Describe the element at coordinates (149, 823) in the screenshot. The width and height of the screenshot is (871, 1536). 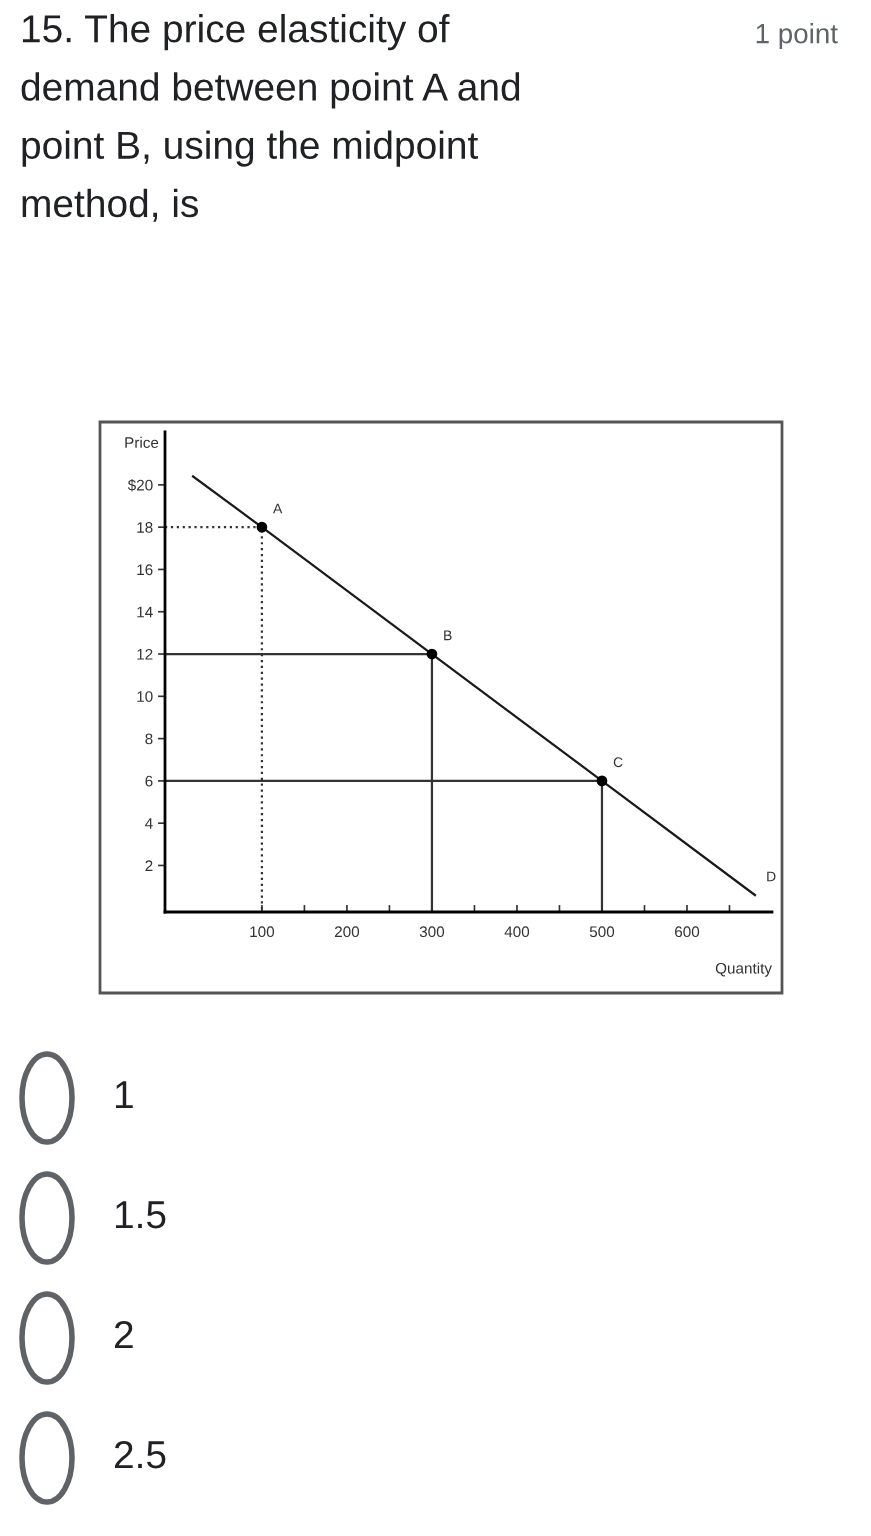
I see `y-tick-label: 4` at that location.